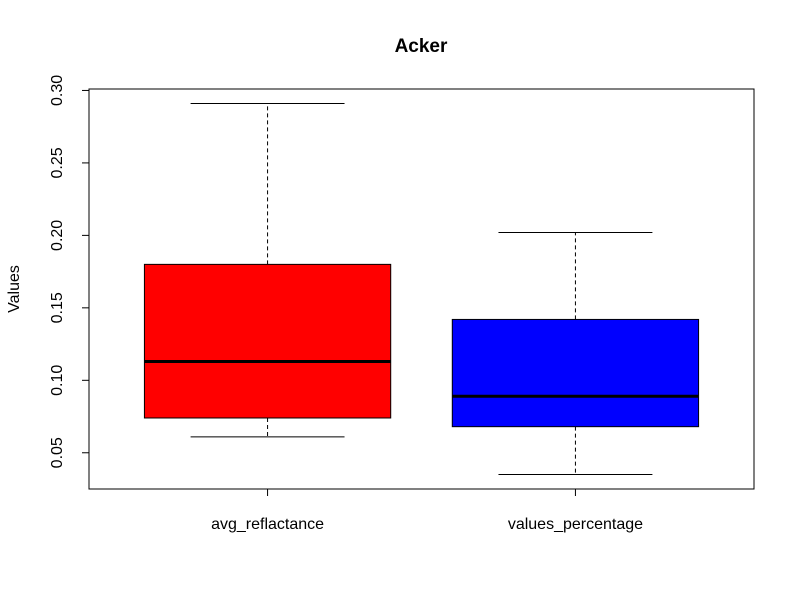  Describe the element at coordinates (57, 452) in the screenshot. I see `y-tick-label: 0.05` at that location.